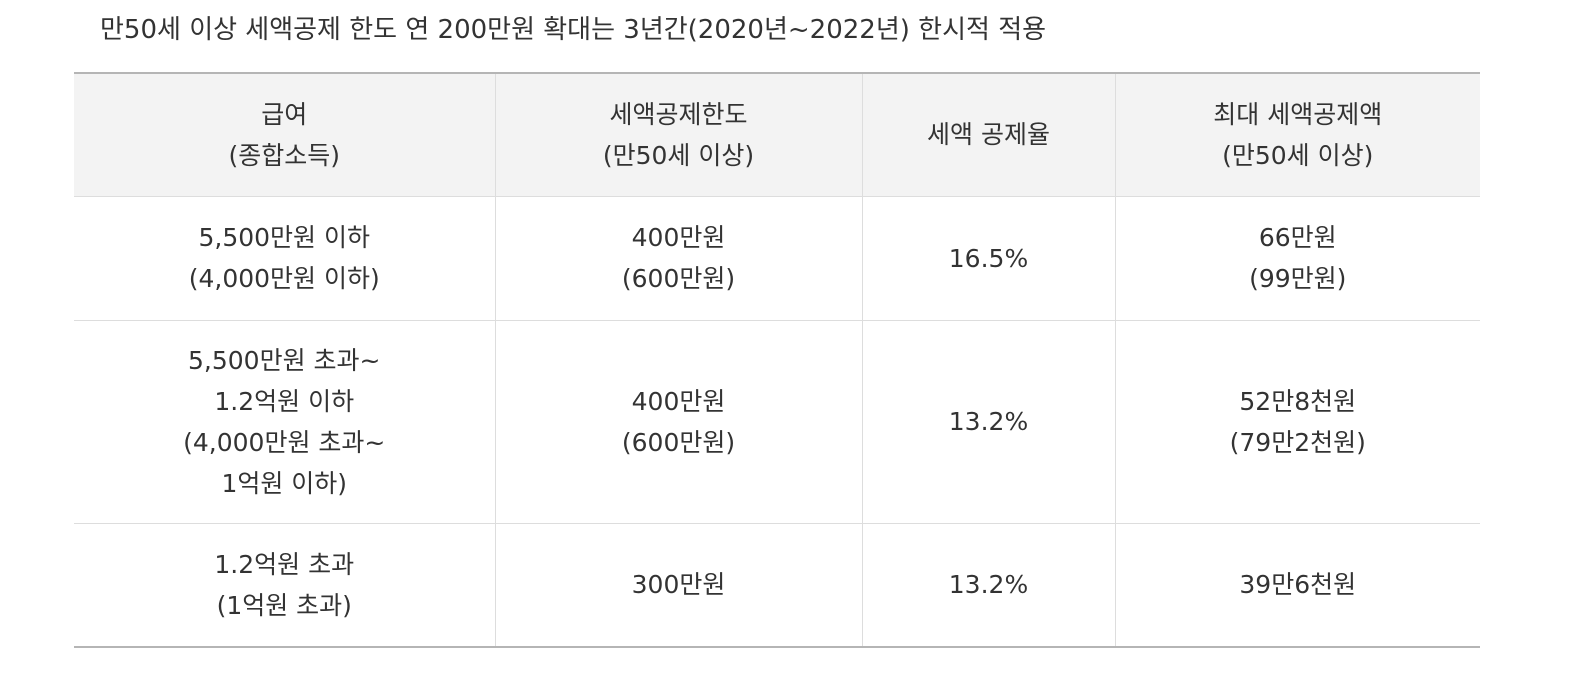 Image resolution: width=1584 pixels, height=687 pixels. Describe the element at coordinates (1297, 442) in the screenshot. I see `cell-line: (79만2천원)` at that location.